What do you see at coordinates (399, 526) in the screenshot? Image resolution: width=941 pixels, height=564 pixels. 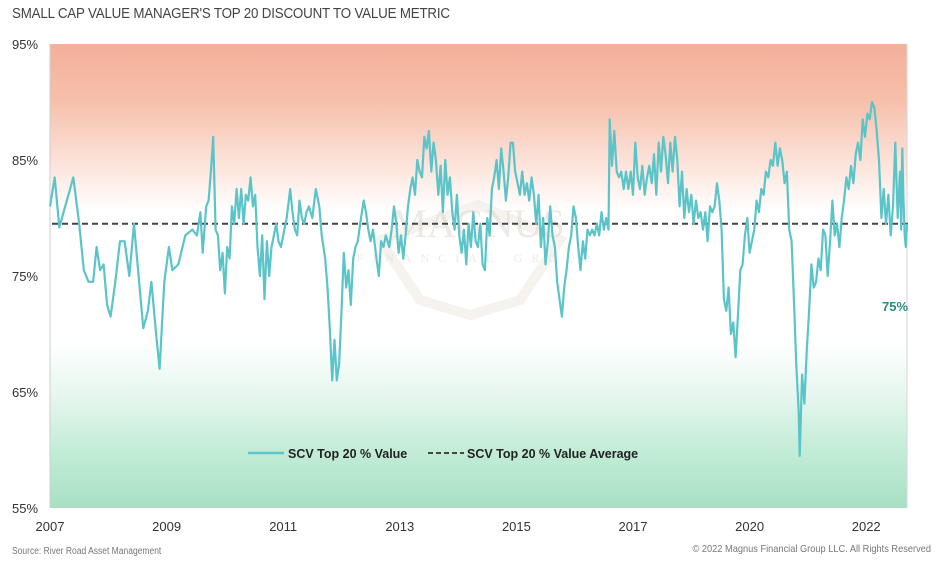 I see `x-tick-label: 2013` at bounding box center [399, 526].